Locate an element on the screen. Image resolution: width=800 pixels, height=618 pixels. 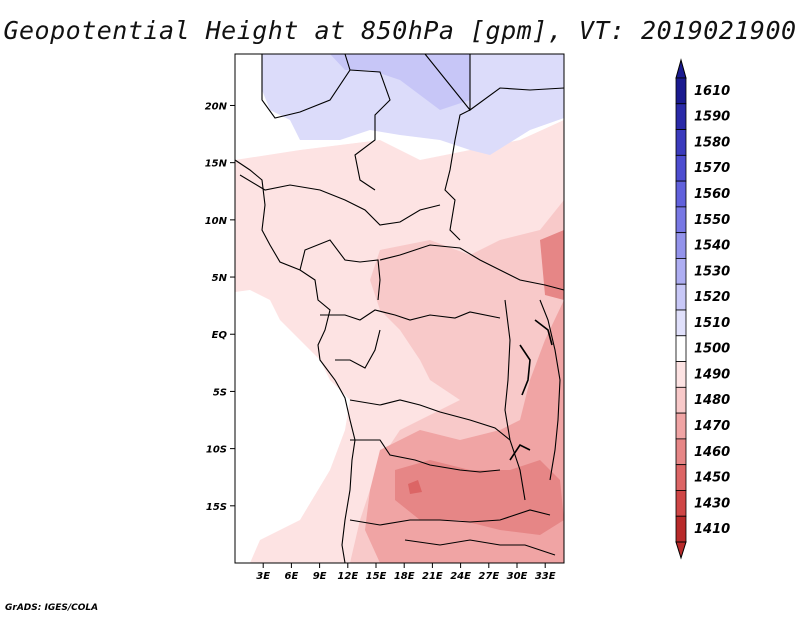
colorbar-label: 1530 is located at coordinates (712, 271).